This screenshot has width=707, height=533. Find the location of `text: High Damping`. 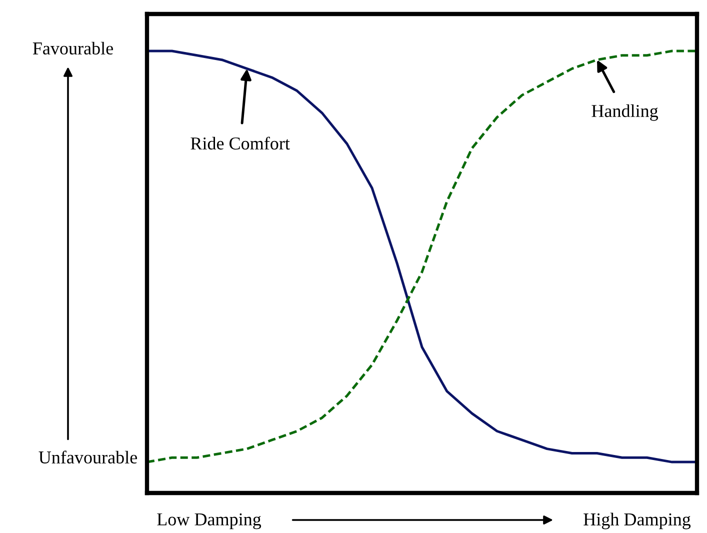

text: High Damping is located at coordinates (637, 521).